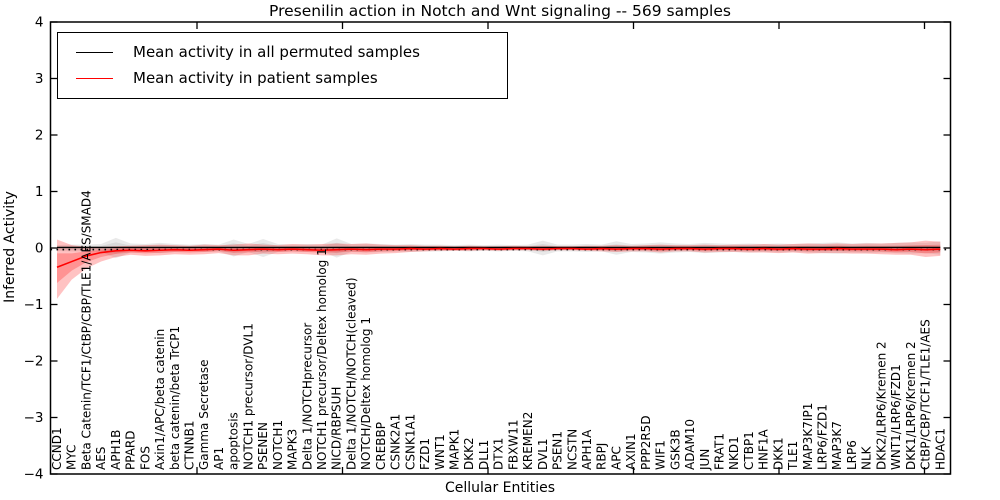  I want to click on x-tick-label: DKK2, so click(469, 453).